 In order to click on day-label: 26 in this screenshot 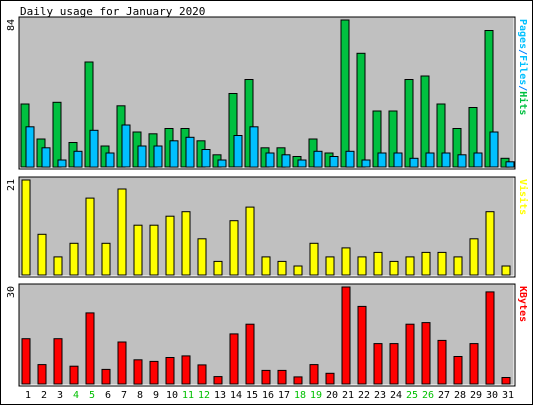, I will do `click(428, 395)`.